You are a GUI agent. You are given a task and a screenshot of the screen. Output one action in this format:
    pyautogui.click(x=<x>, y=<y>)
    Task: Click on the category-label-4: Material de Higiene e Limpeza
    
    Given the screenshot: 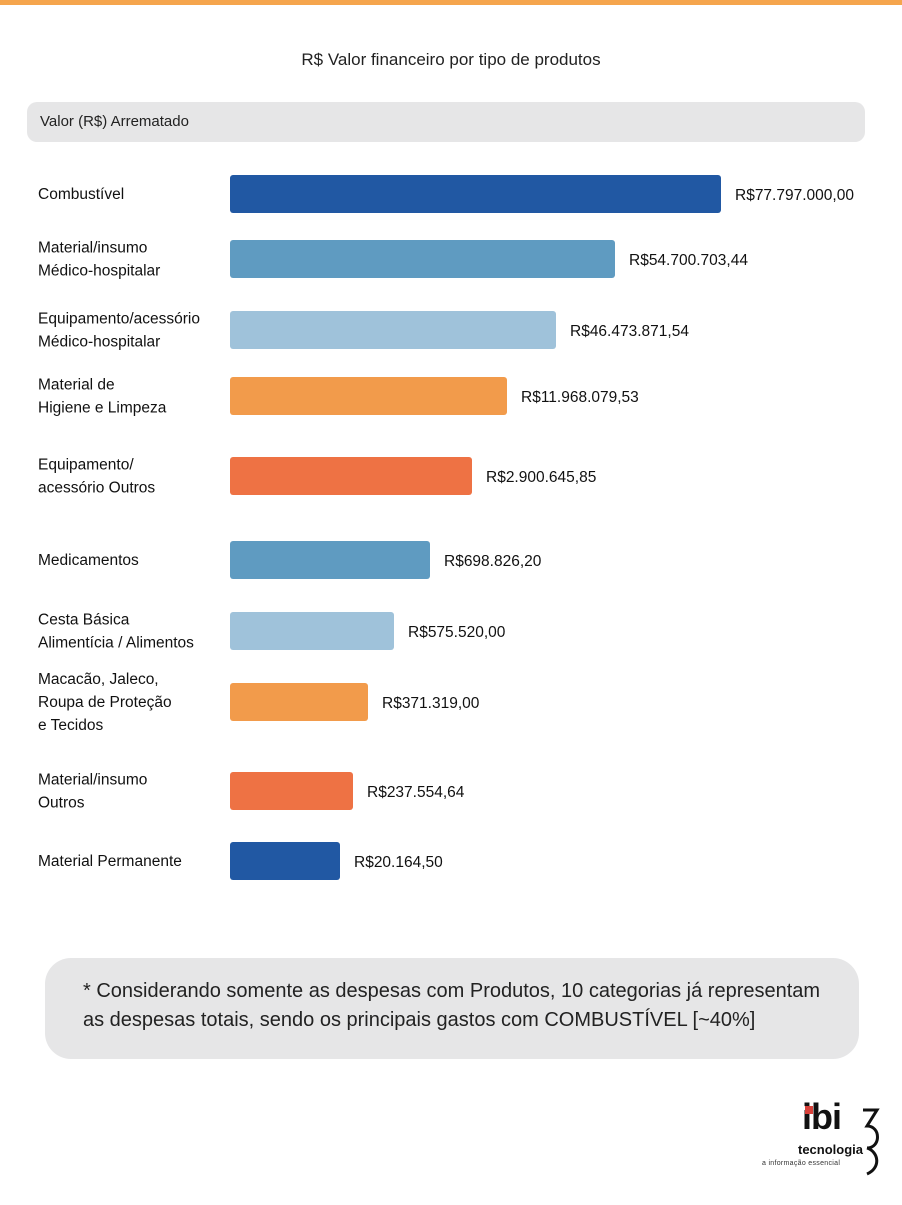 What is the action you would take?
    pyautogui.click(x=102, y=397)
    